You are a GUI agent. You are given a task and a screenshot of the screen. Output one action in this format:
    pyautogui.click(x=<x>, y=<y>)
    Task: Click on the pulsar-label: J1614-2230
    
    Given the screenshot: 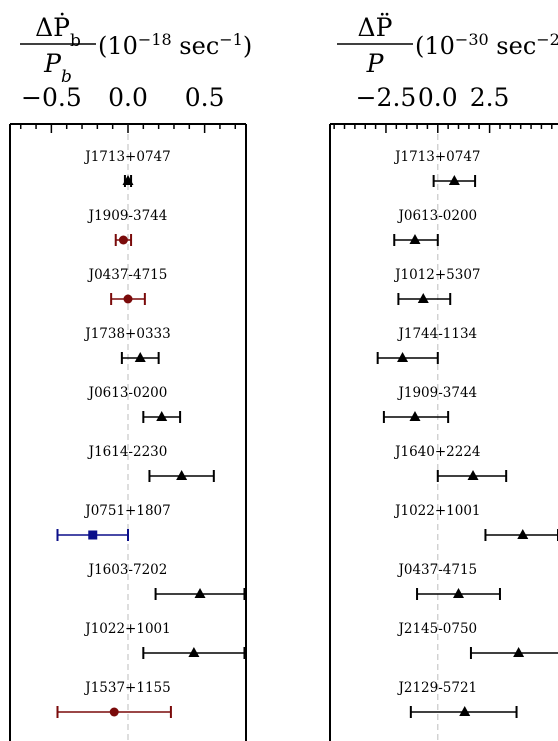 What is the action you would take?
    pyautogui.click(x=127, y=452)
    